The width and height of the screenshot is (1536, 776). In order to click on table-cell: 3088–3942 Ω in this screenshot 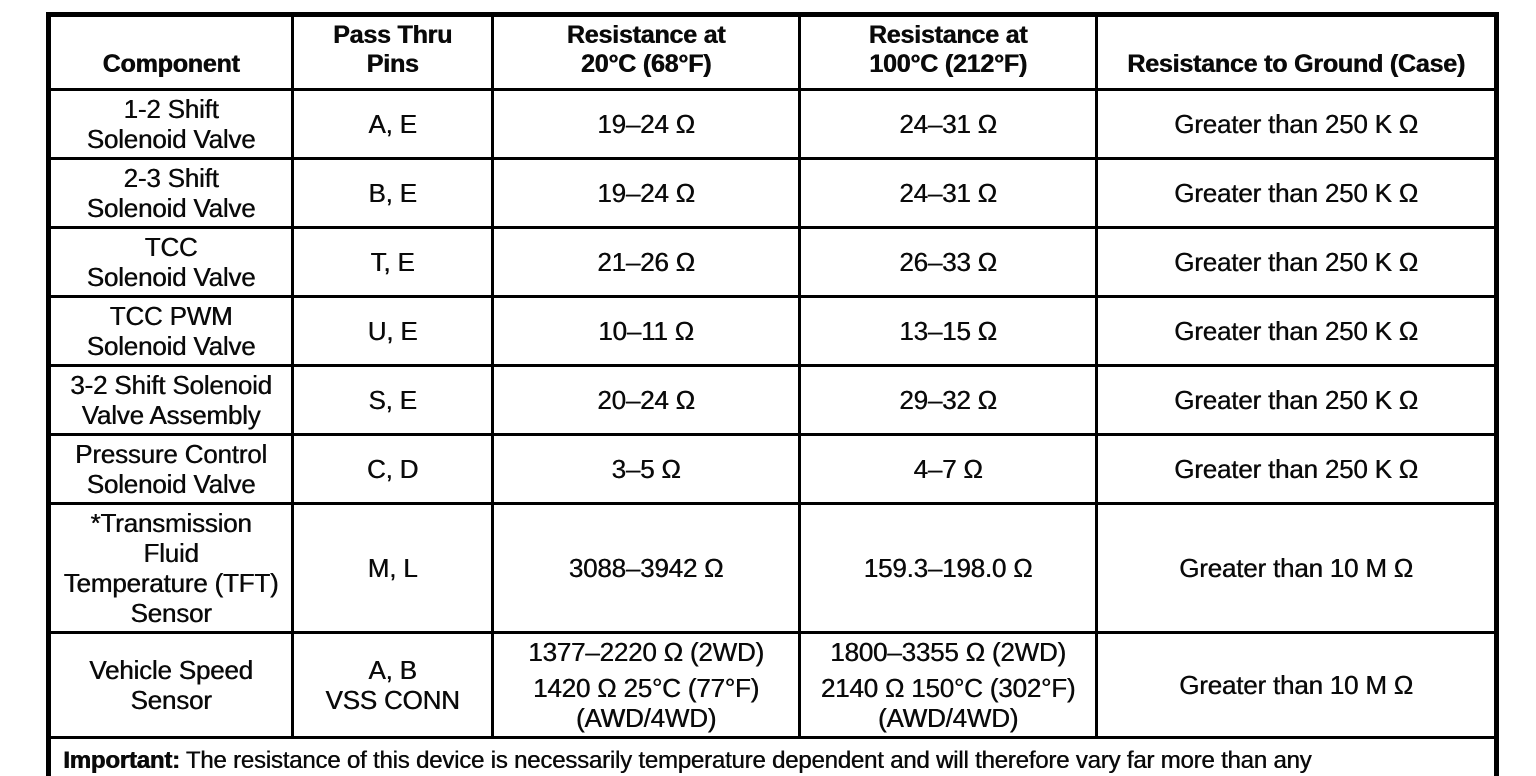, I will do `click(646, 568)`.